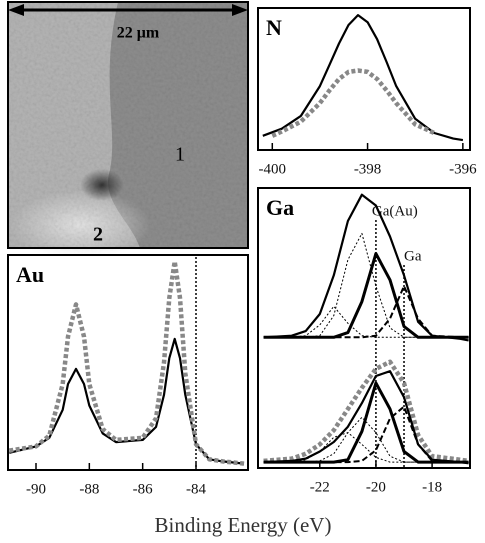 The width and height of the screenshot is (485, 543). I want to click on annotation: Ga, so click(413, 256).